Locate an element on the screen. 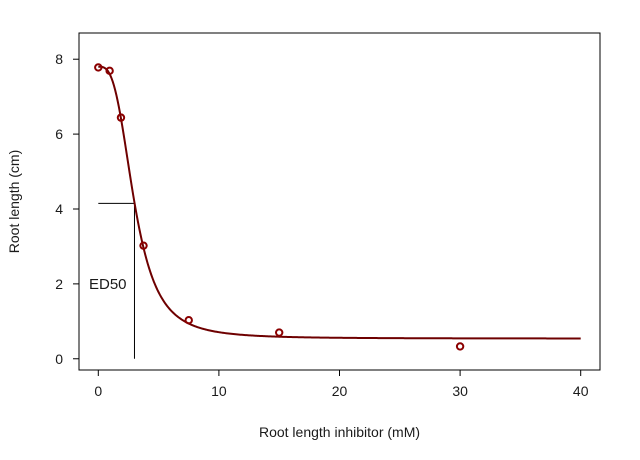 The width and height of the screenshot is (640, 460). ed50-annotation is located at coordinates (116, 280).